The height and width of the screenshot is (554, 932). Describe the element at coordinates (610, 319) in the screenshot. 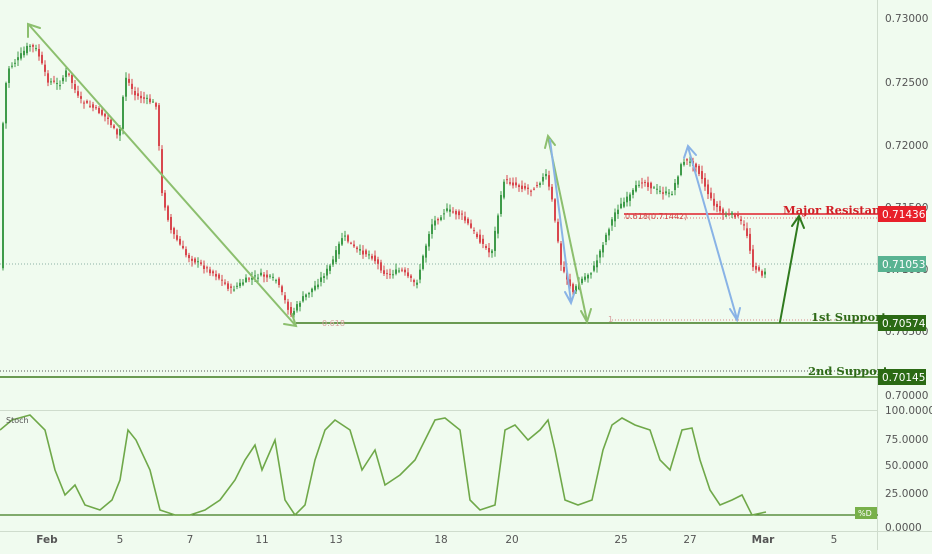

I see `fib-one-label: 1` at that location.